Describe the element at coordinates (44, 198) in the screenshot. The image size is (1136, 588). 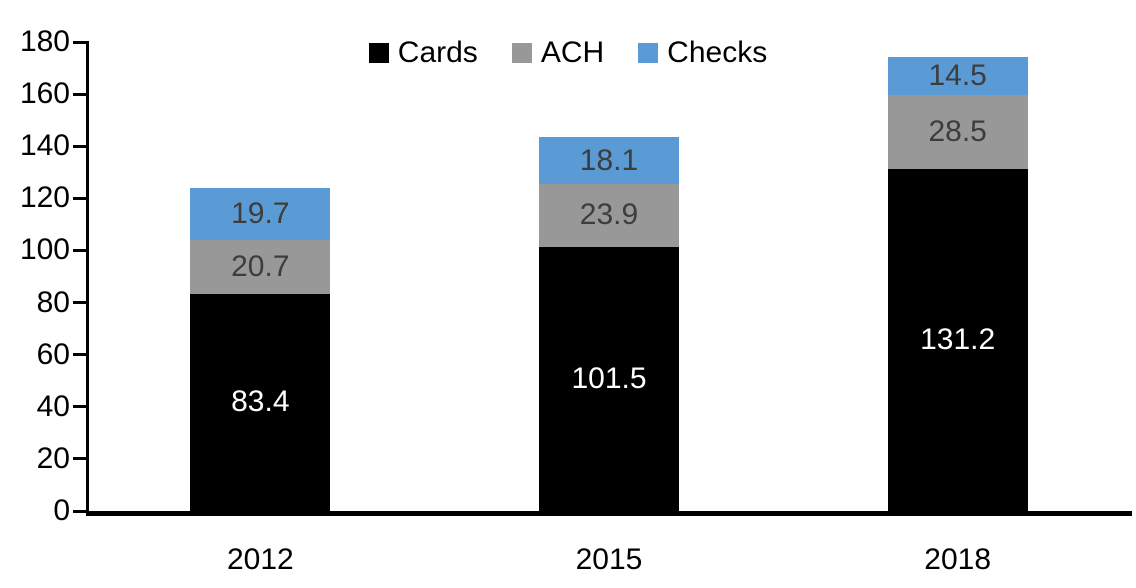
I see `y-axis-tick-label: 120` at that location.